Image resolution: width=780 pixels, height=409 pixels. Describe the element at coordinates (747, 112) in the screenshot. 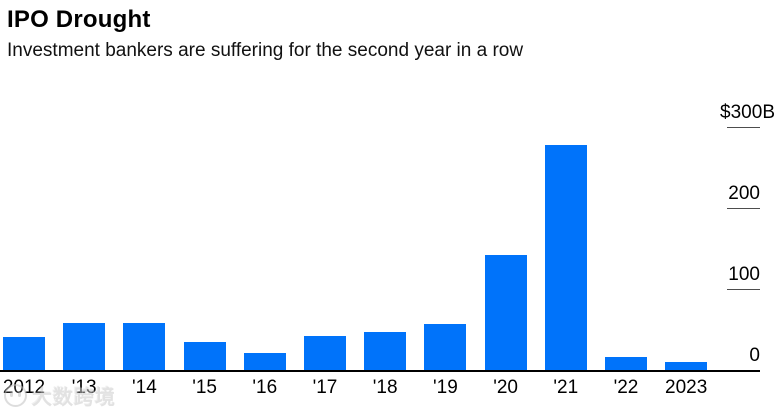

I see `y-tick-label: $300B` at that location.